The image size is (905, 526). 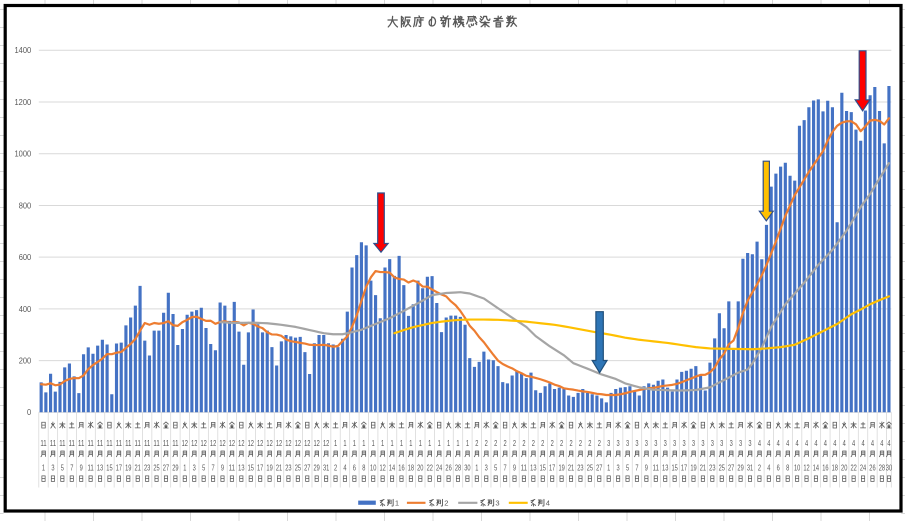 What do you see at coordinates (29, 412) in the screenshot?
I see `svg-text: 0` at bounding box center [29, 412].